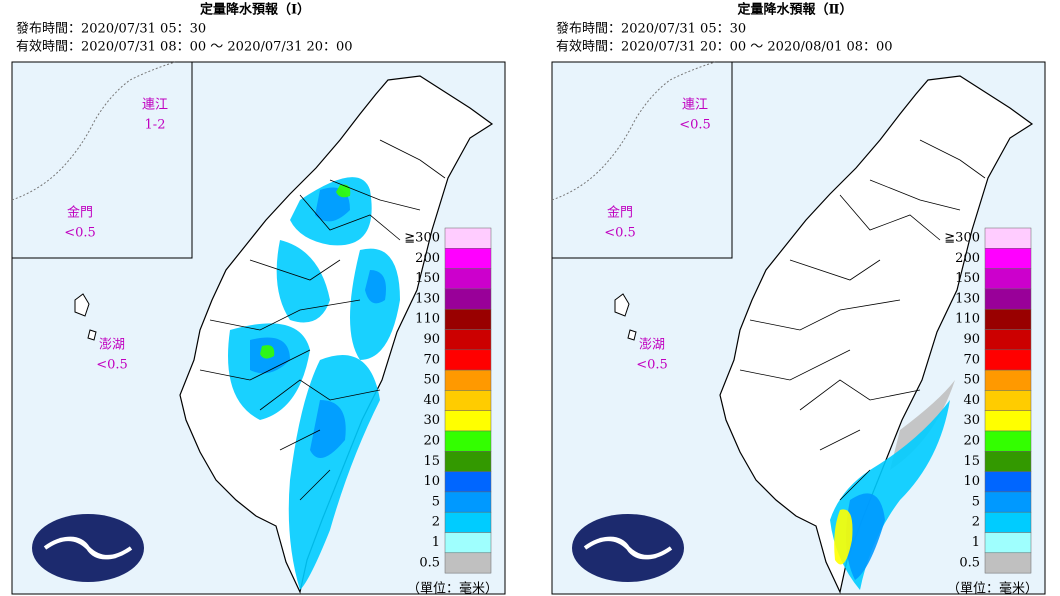 This screenshot has width=1060, height=596. Describe the element at coordinates (184, 47) in the screenshot. I see `valid-time: 有效時間：2020/07/31 08：00 ～ 2020/07/31 20：00` at that location.